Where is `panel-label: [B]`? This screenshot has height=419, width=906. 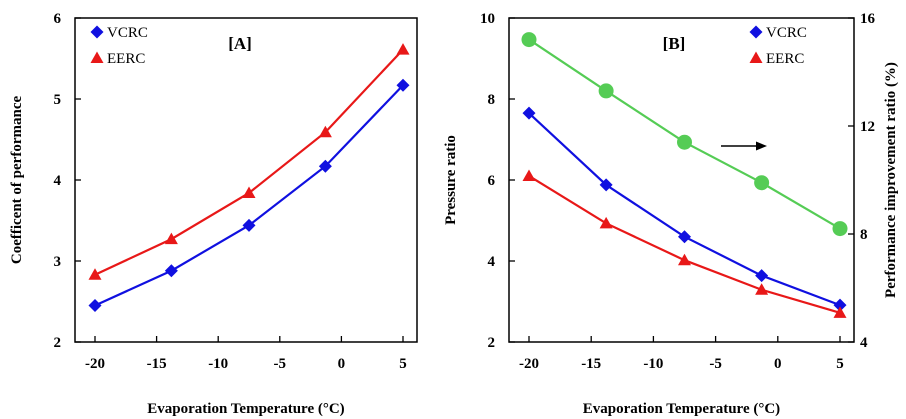
panel-label: [B] is located at coordinates (674, 43).